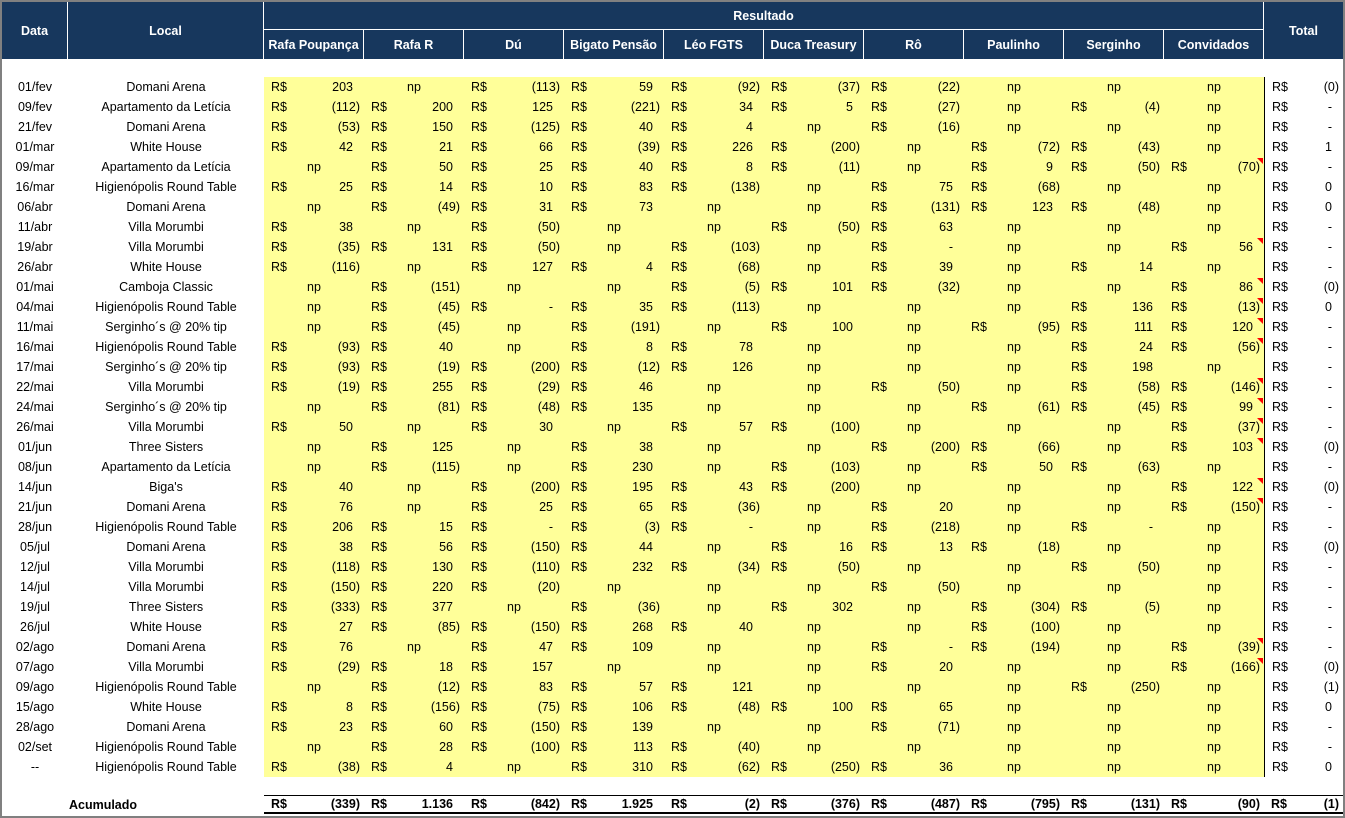 This screenshot has width=1345, height=818. I want to click on local-cell: Apartamento da Letícia, so click(166, 167).